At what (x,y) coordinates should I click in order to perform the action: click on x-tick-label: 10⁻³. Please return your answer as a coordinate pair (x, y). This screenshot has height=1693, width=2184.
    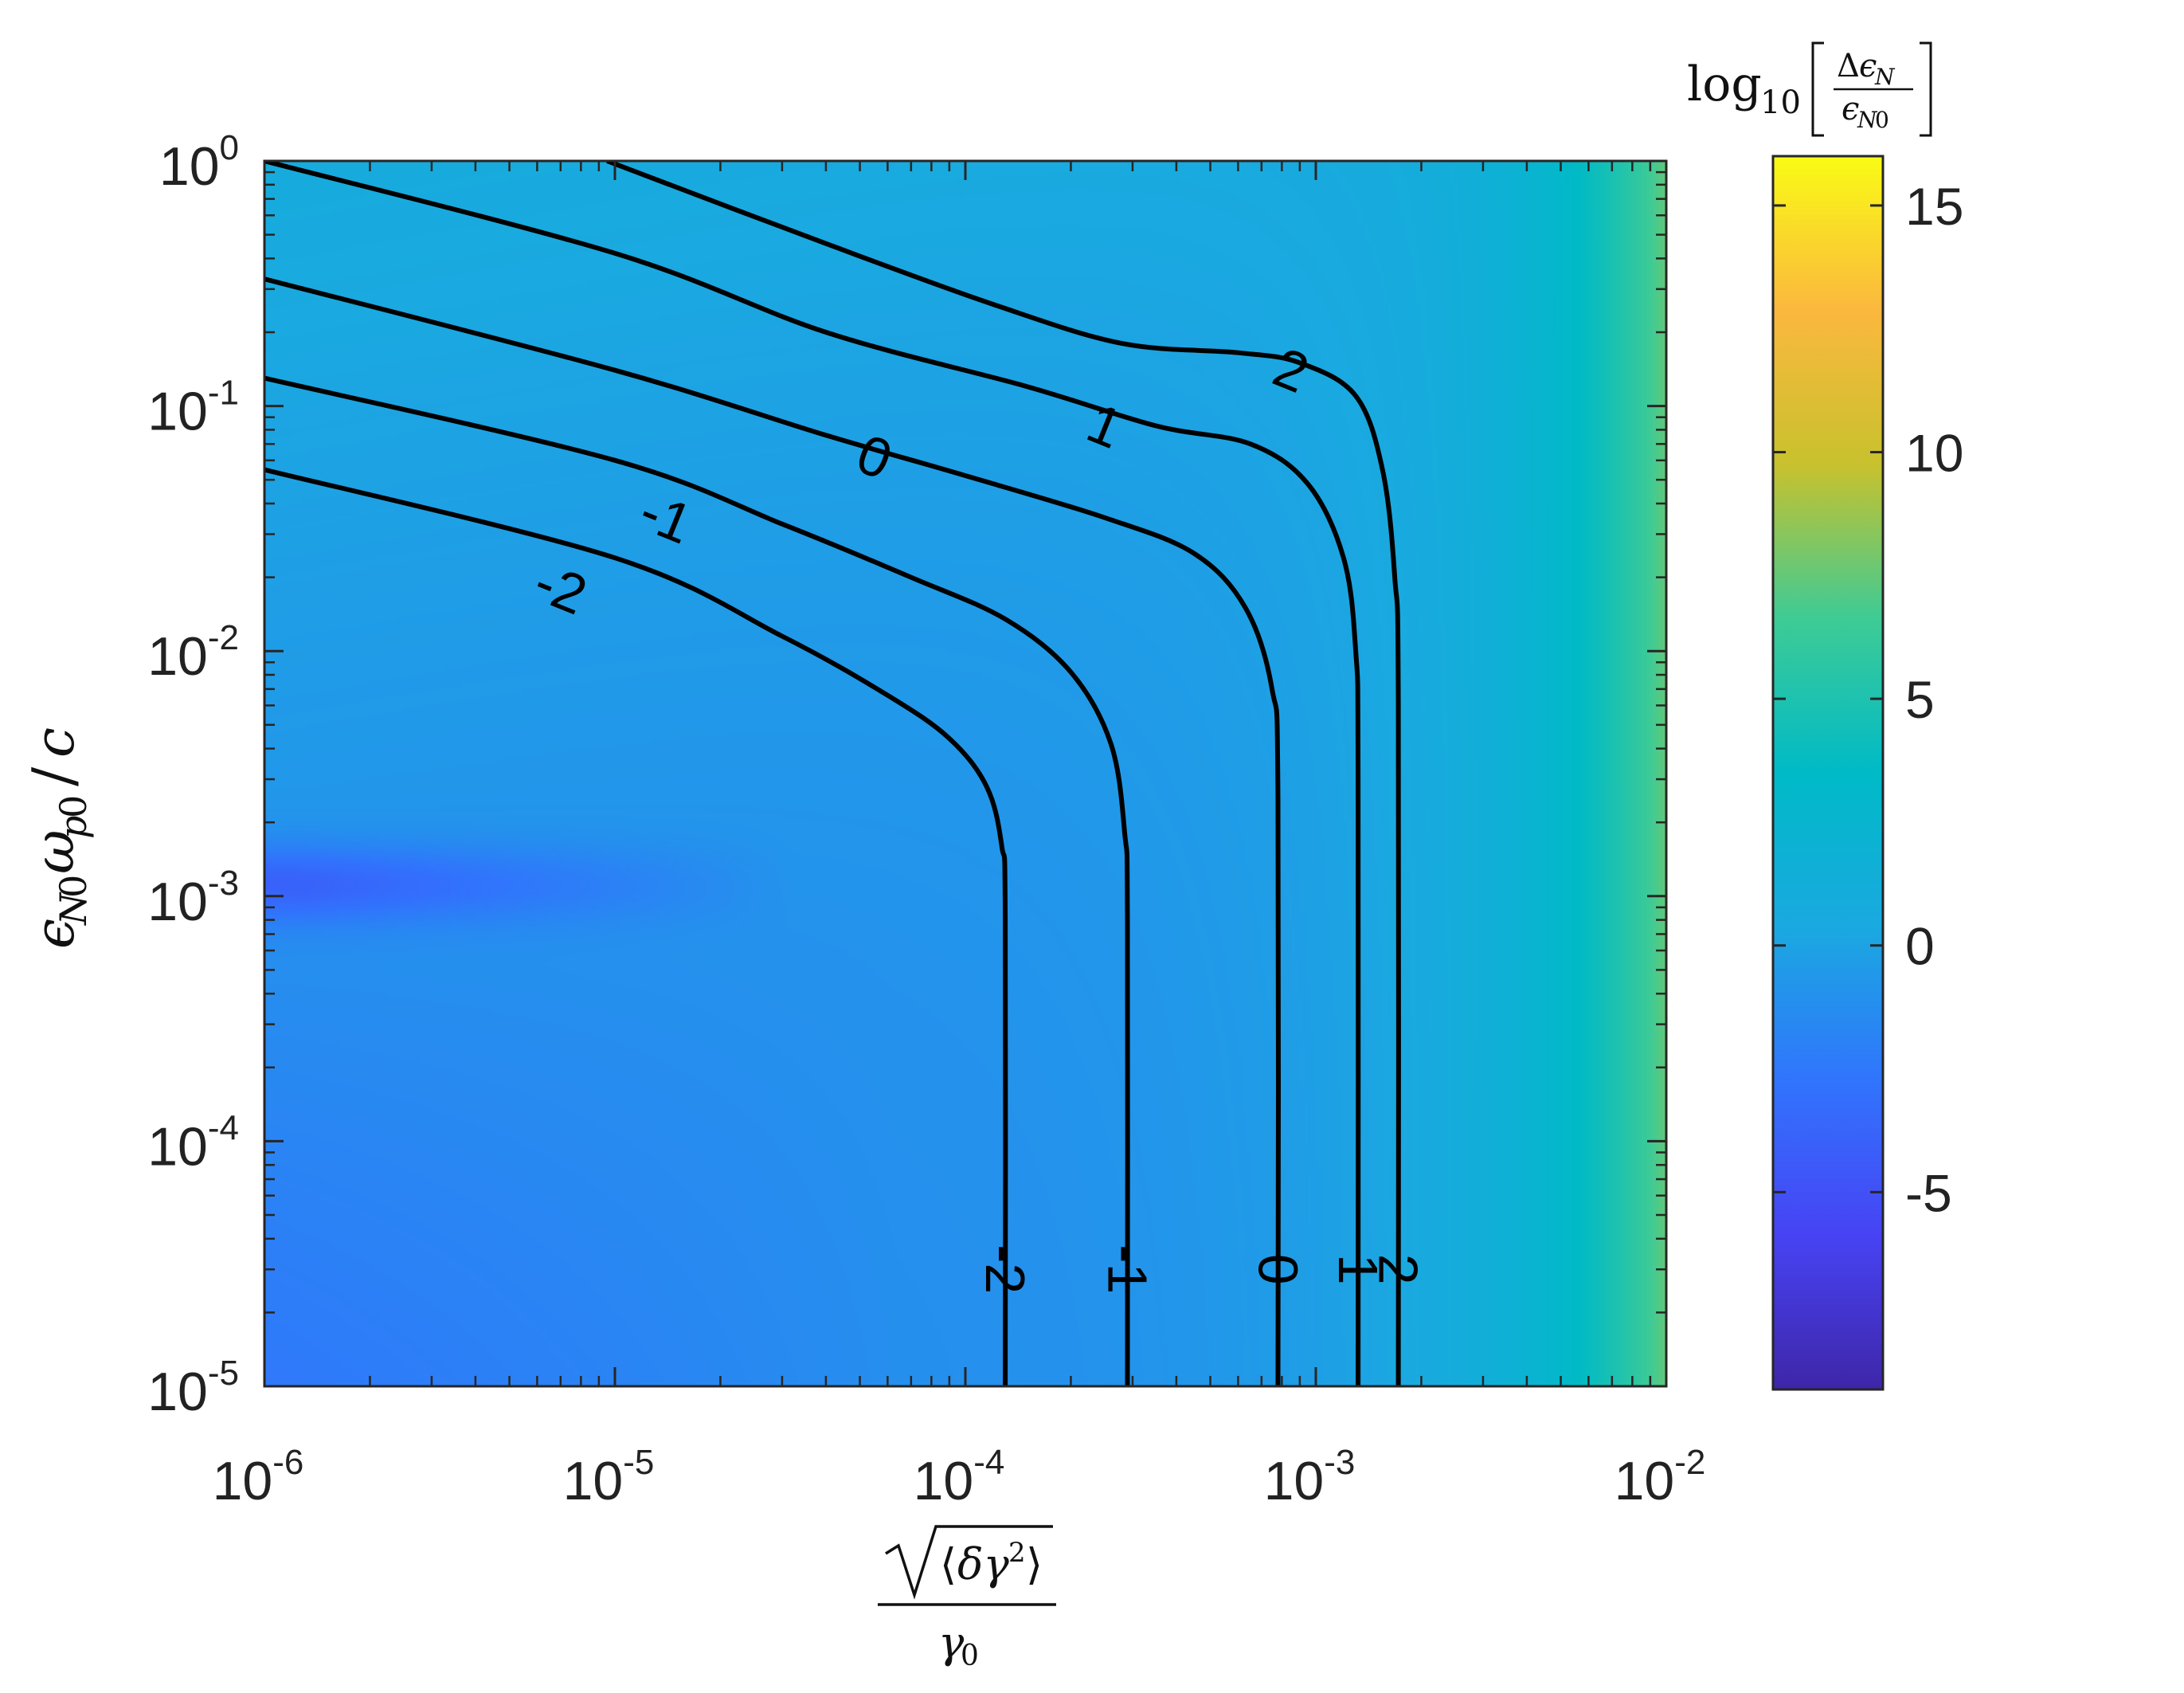
    Looking at the image, I should click on (1310, 1477).